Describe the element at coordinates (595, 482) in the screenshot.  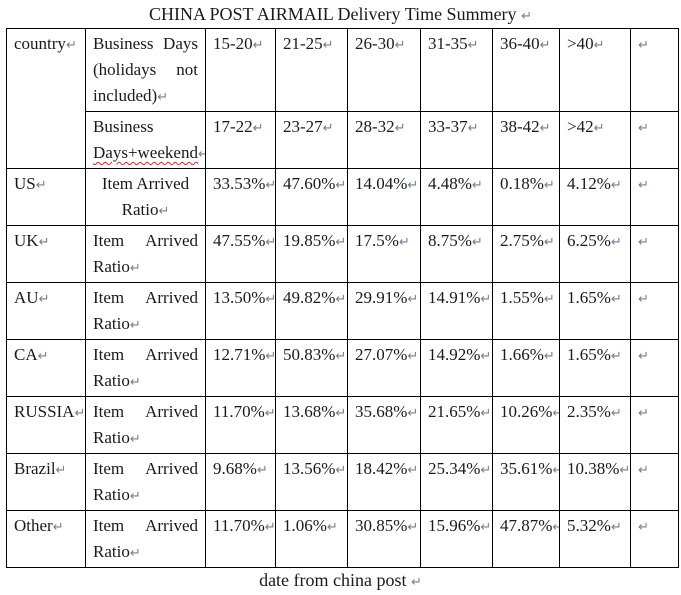
I see `ratio-value-cell: 10.38%↵` at that location.